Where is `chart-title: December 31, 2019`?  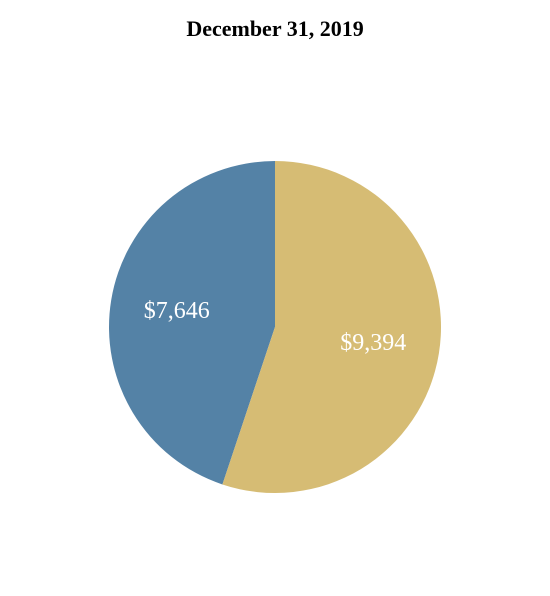 chart-title: December 31, 2019 is located at coordinates (275, 28).